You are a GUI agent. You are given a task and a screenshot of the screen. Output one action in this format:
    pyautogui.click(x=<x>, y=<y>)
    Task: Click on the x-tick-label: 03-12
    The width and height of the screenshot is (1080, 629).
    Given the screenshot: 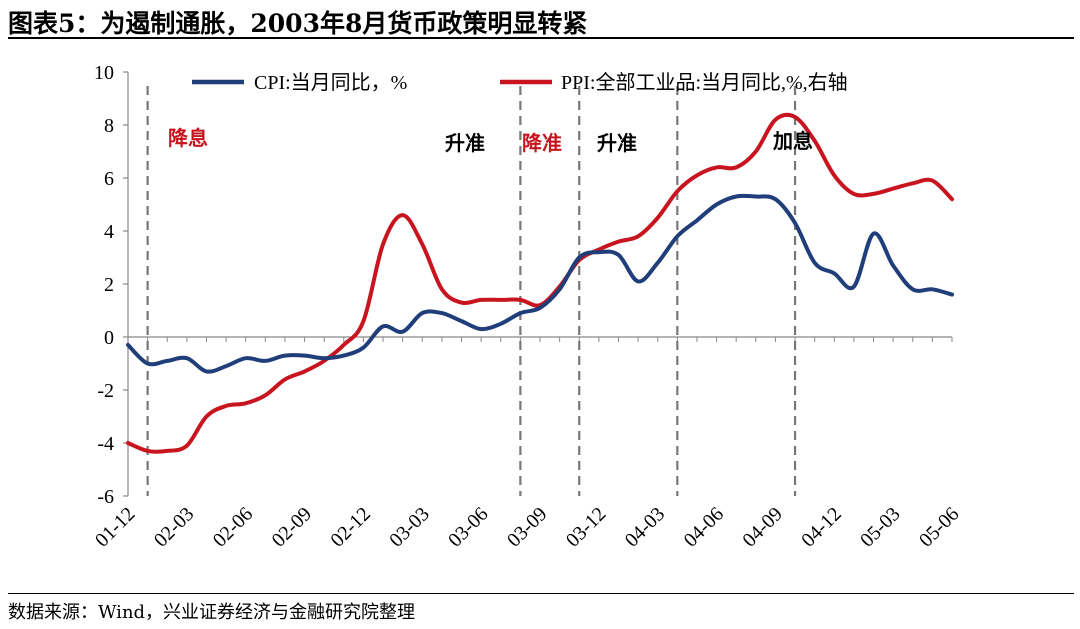 What is the action you would take?
    pyautogui.click(x=586, y=527)
    